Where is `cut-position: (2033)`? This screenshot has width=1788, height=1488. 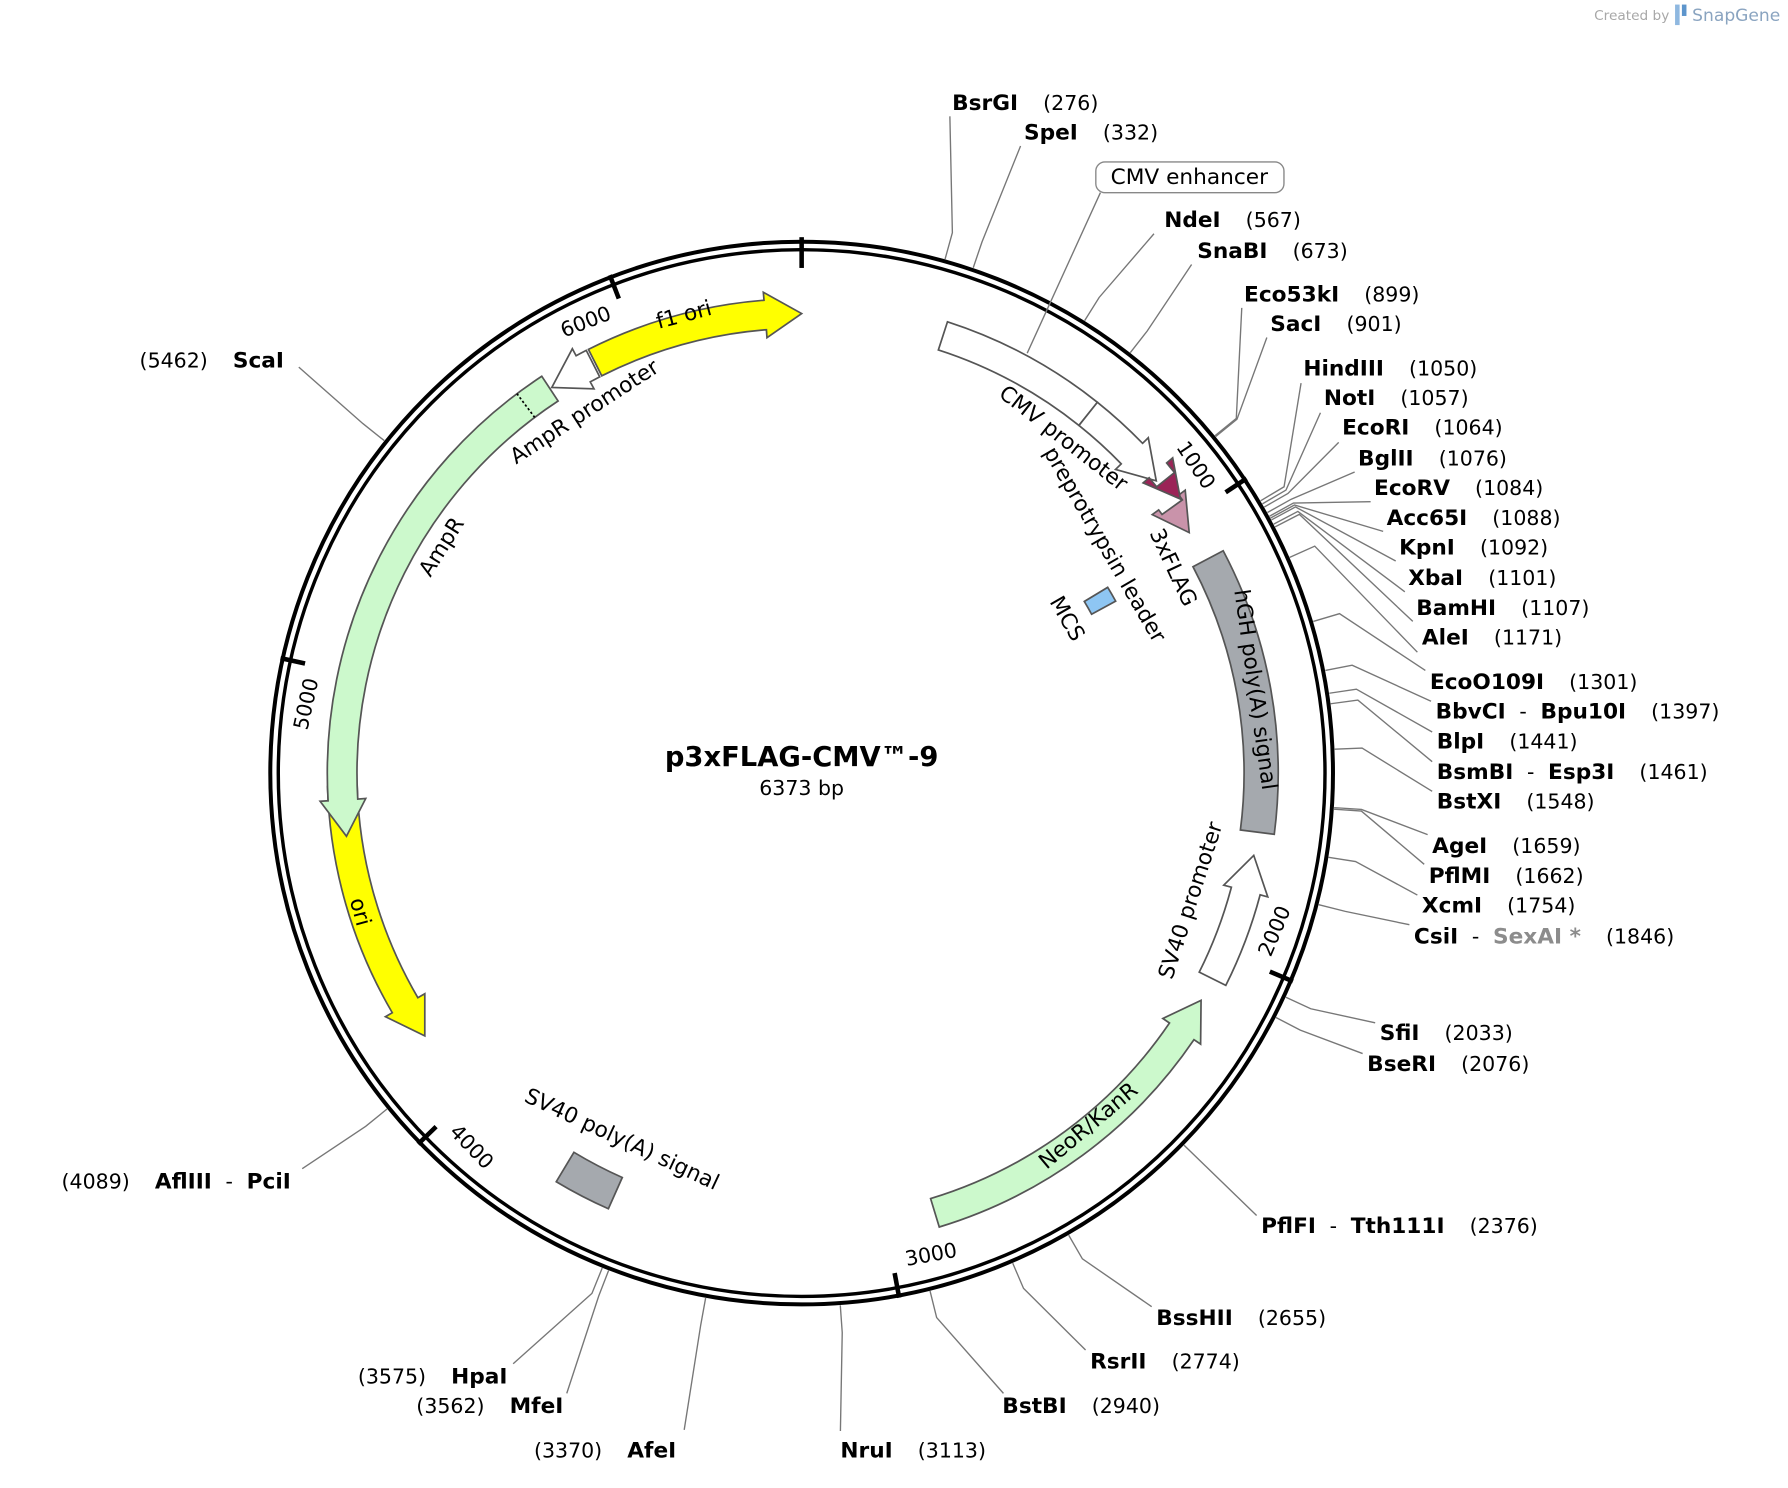 cut-position: (2033) is located at coordinates (1479, 1033).